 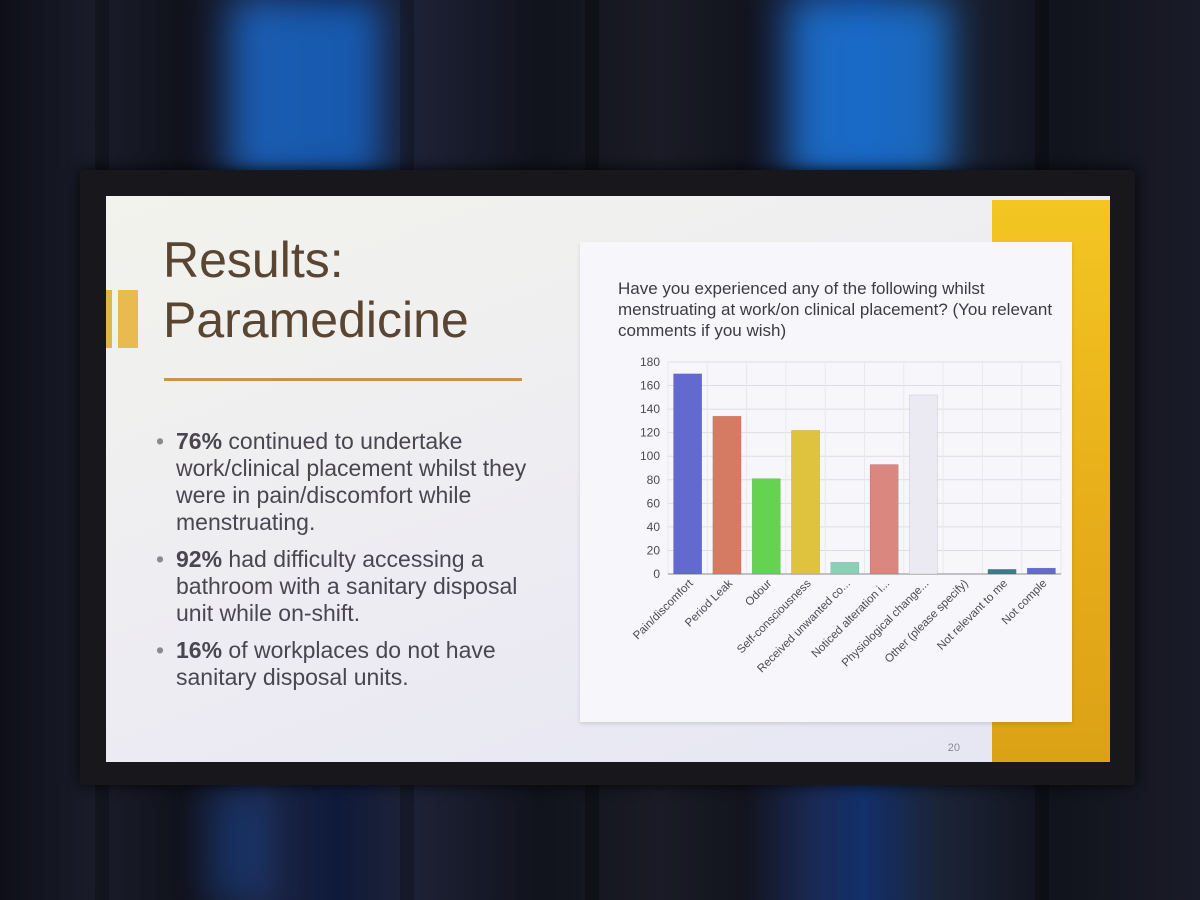 What do you see at coordinates (656, 574) in the screenshot?
I see `y-tick-label: 0` at bounding box center [656, 574].